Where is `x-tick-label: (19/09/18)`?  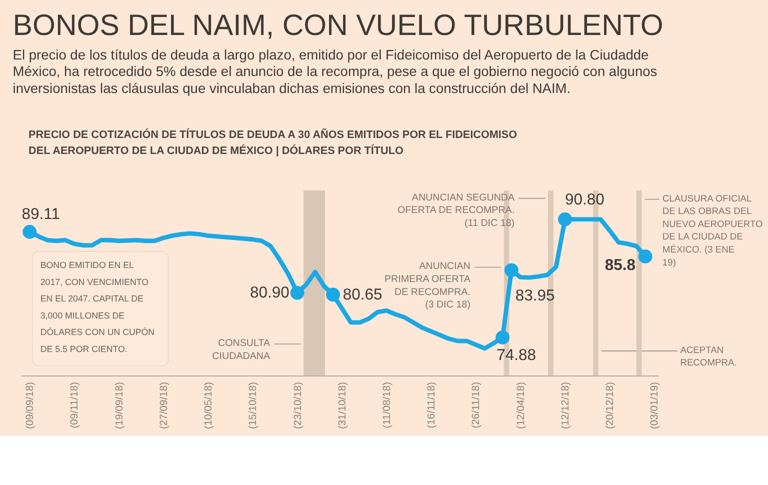
x-tick-label: (19/09/18) is located at coordinates (120, 406).